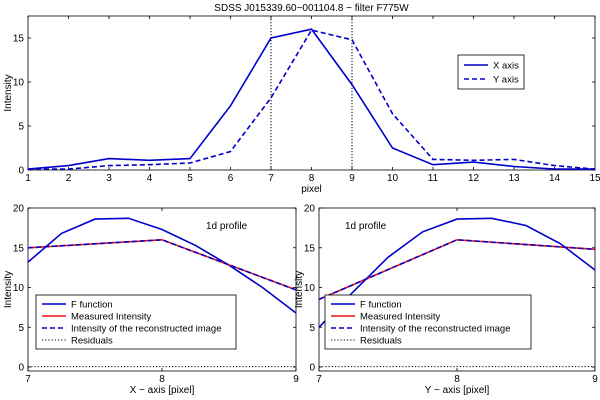  What do you see at coordinates (514, 178) in the screenshot?
I see `x-tick-label: 13` at bounding box center [514, 178].